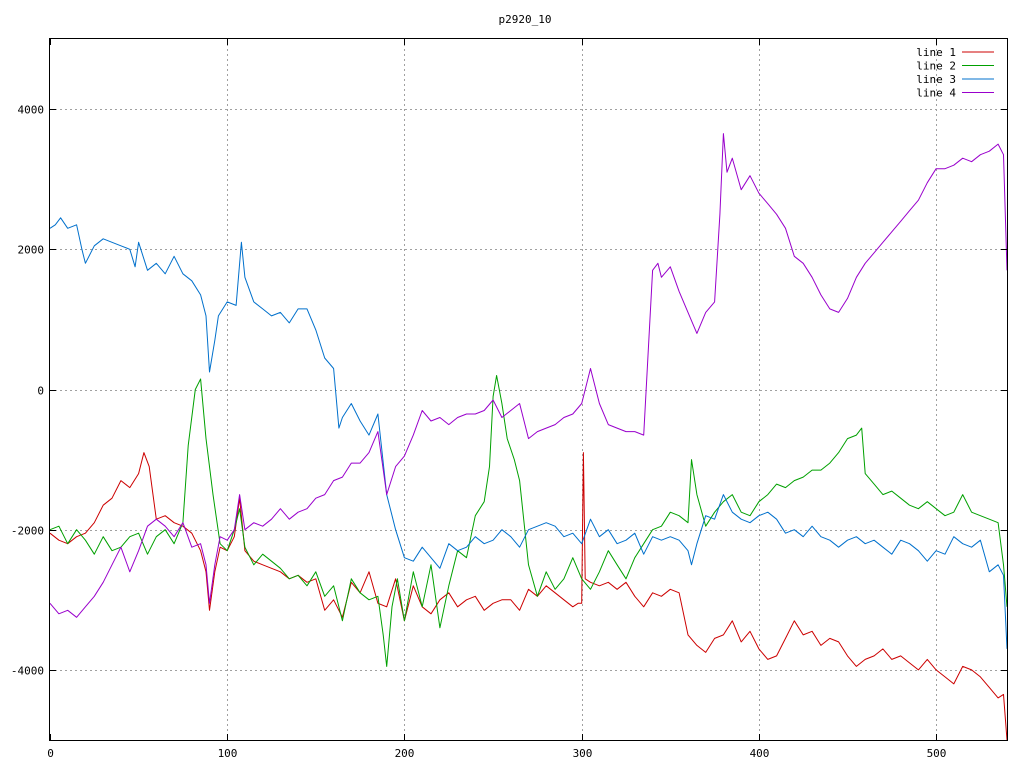  What do you see at coordinates (50, 753) in the screenshot?
I see `x-tick-label: 0` at bounding box center [50, 753].